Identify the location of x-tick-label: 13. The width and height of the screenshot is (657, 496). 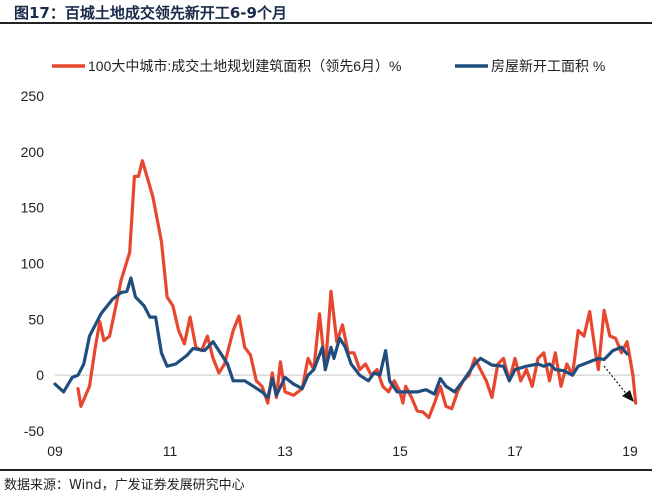
(285, 451).